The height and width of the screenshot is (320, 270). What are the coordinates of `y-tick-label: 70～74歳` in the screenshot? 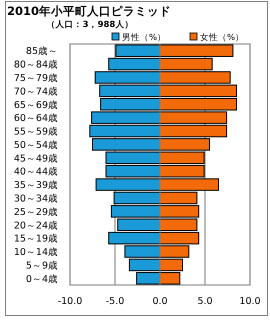 It's located at (36, 91).